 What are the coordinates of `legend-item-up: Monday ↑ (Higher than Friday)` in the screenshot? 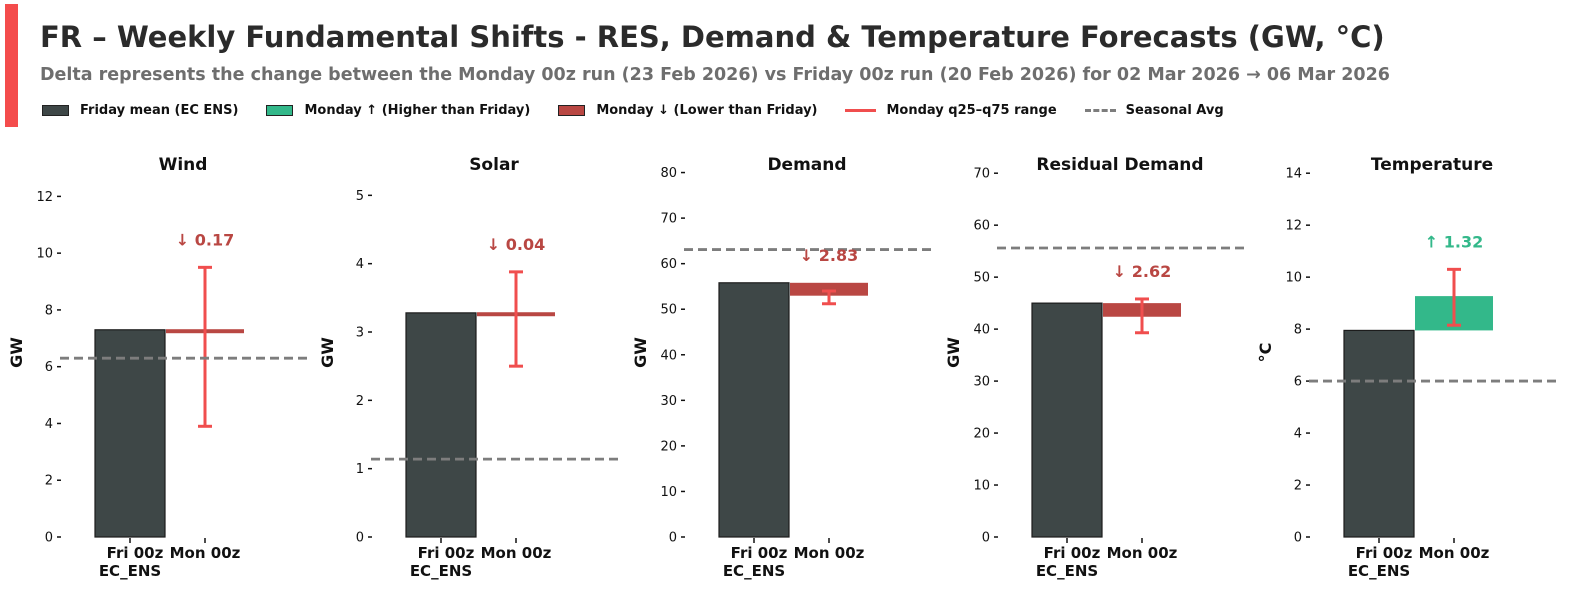 It's located at (398, 110).